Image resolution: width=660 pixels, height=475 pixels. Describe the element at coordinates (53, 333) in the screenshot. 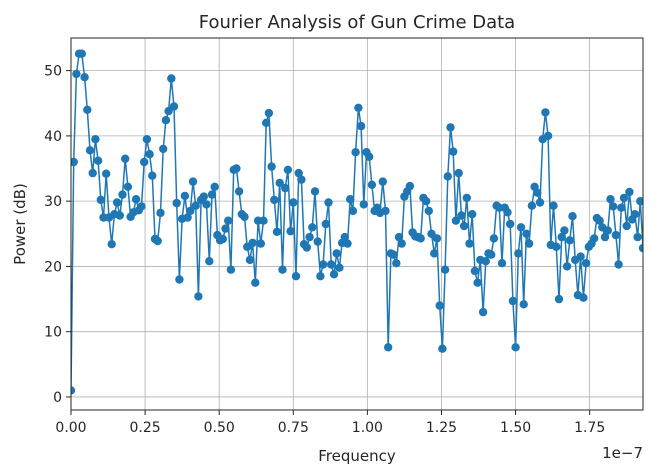

I see `y-tick-label: 10` at that location.